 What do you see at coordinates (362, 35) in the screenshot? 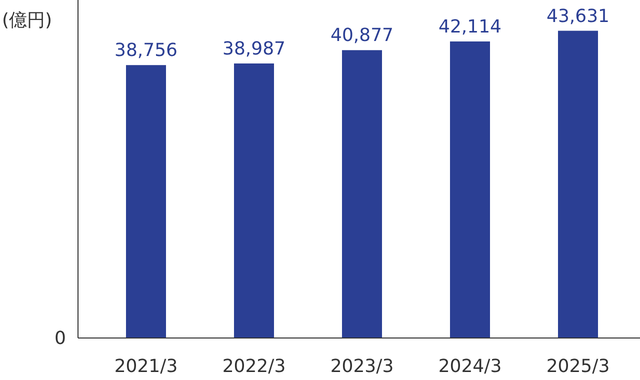
I see `data-label: 40,877` at bounding box center [362, 35].